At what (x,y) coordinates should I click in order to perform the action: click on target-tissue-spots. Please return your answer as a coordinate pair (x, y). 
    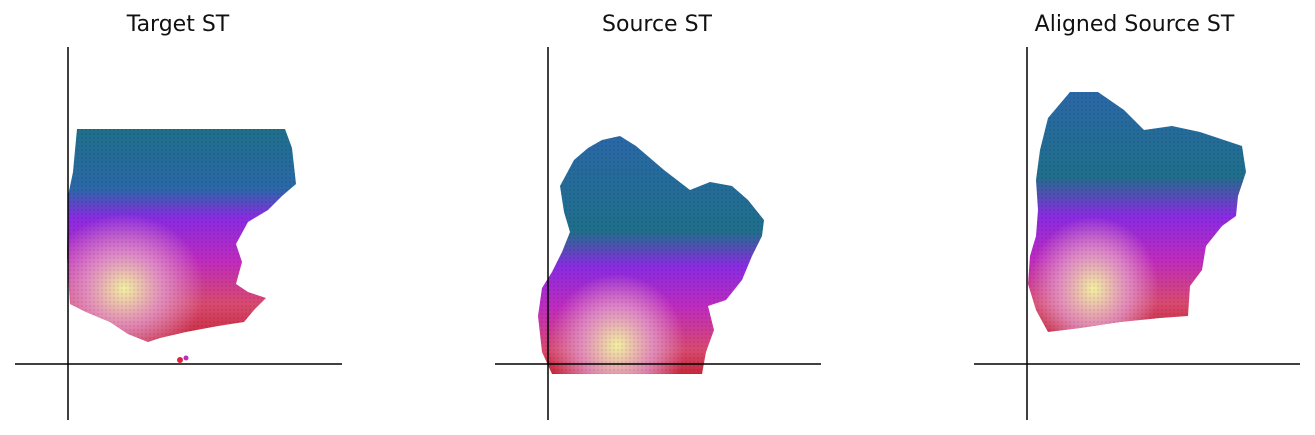
    Looking at the image, I should click on (181, 246).